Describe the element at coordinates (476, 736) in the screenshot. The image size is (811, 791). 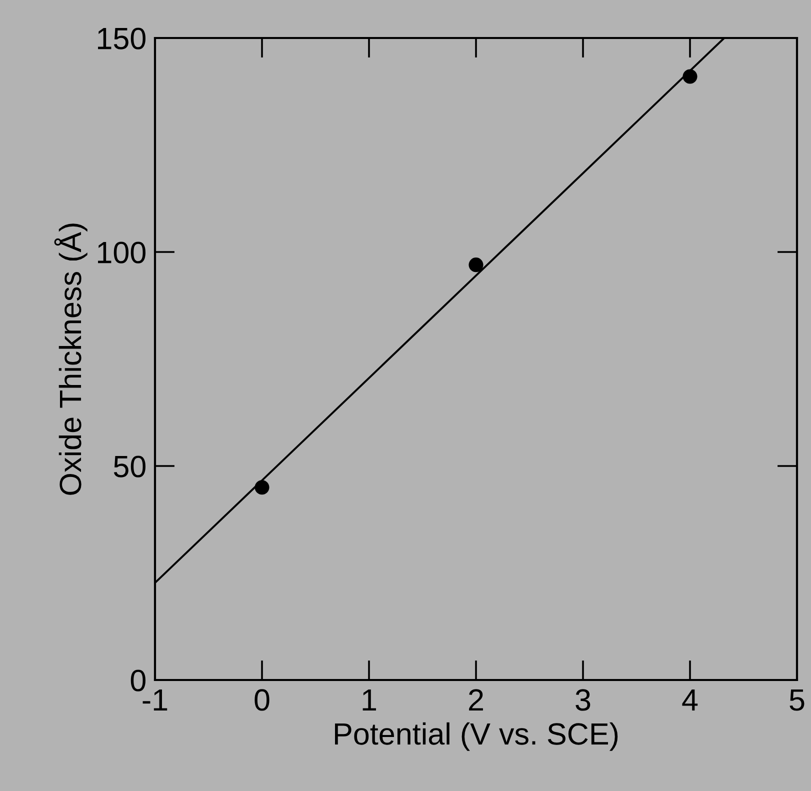
I see `x-axis-title: Potential (V vs. SCE)` at that location.